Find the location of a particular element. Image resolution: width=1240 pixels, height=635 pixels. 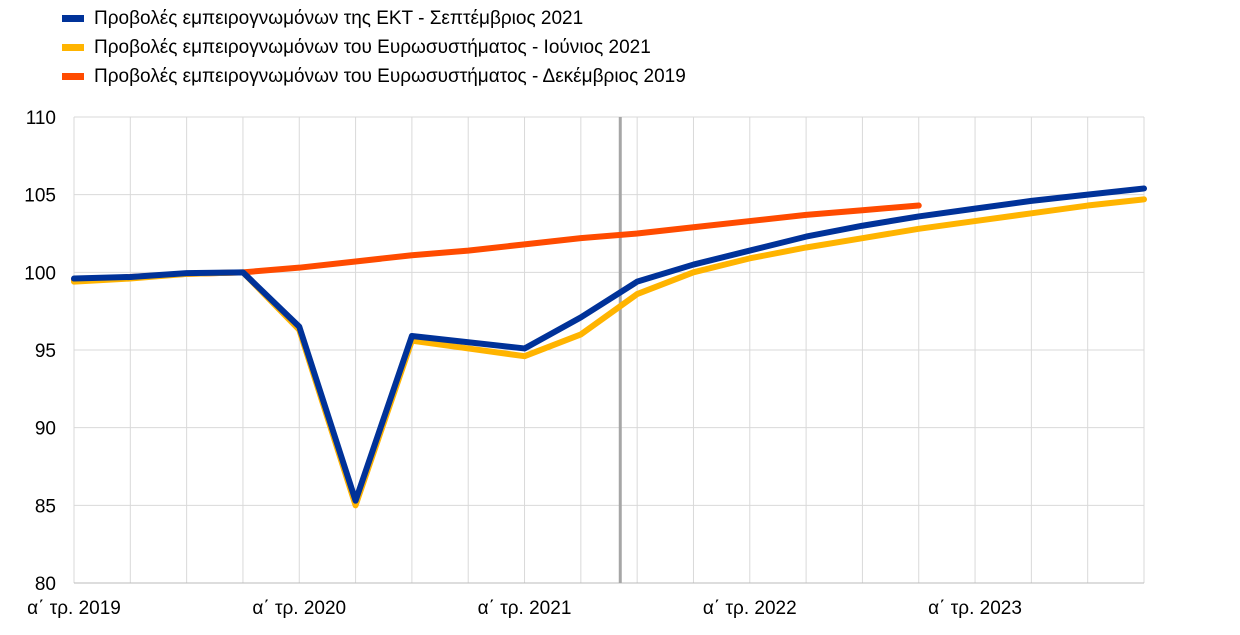

y-tick-label: 105 is located at coordinates (40, 196).